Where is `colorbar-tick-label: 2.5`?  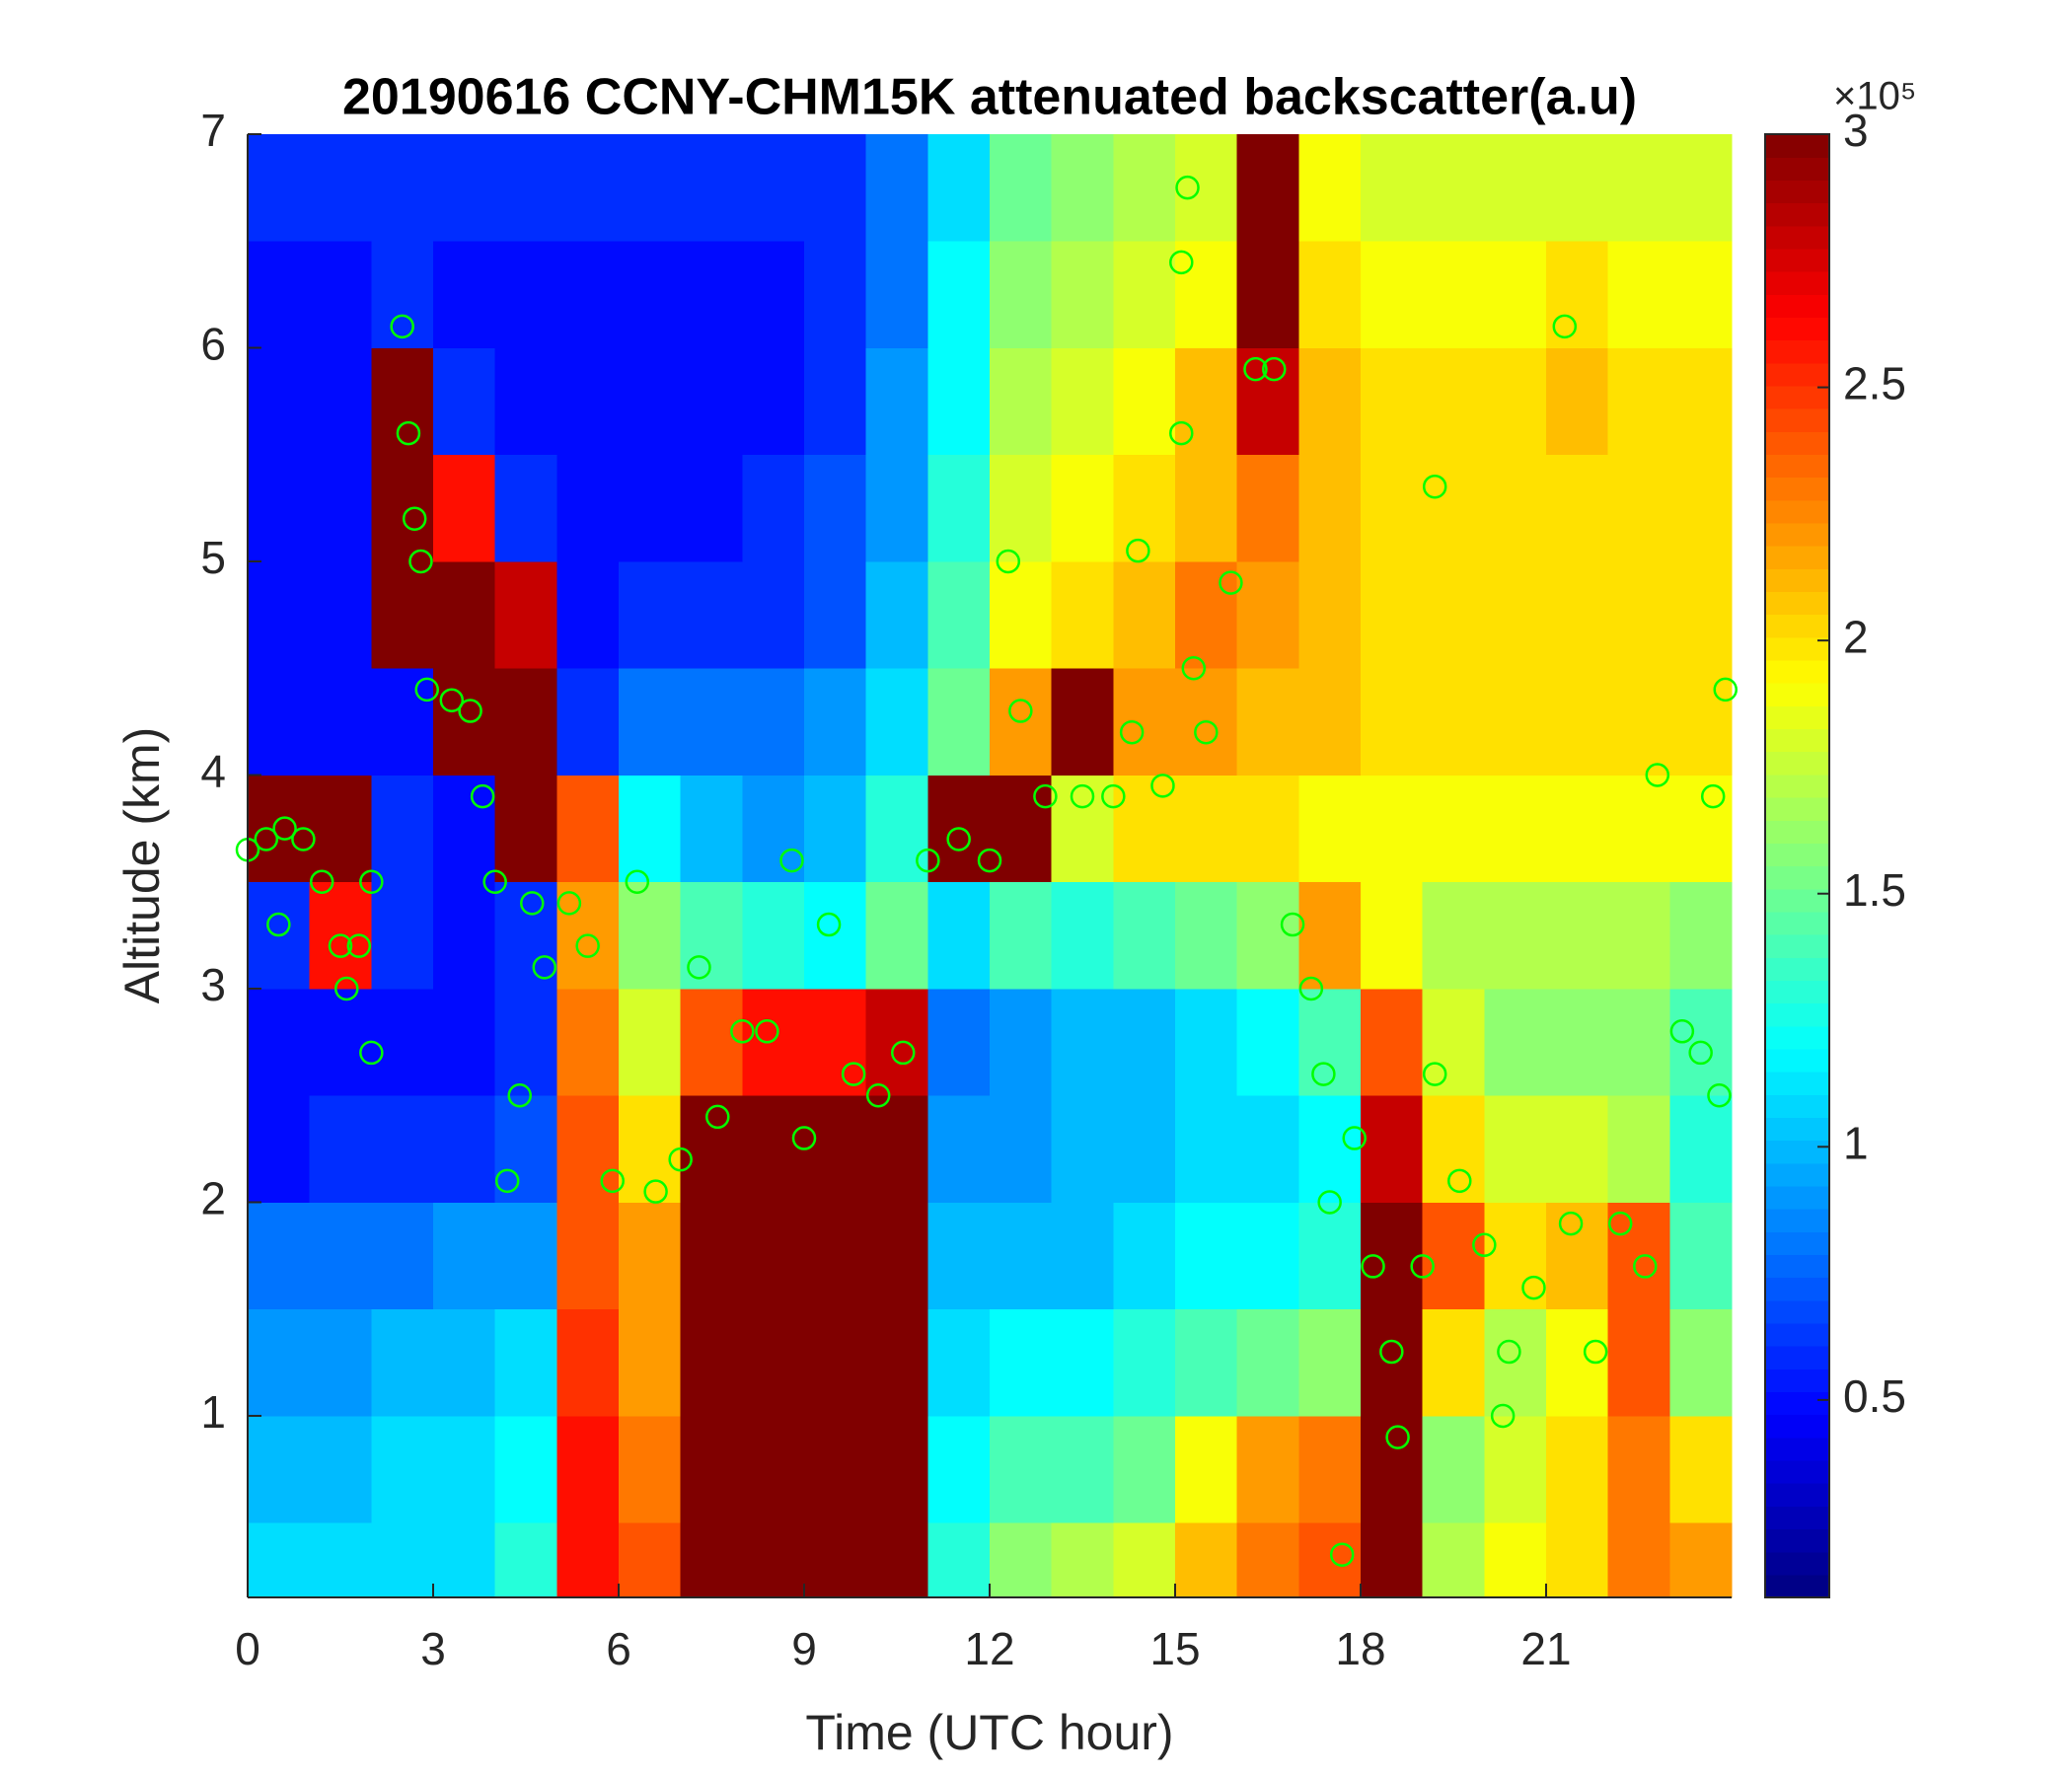
colorbar-tick-label: 2.5 is located at coordinates (1875, 383).